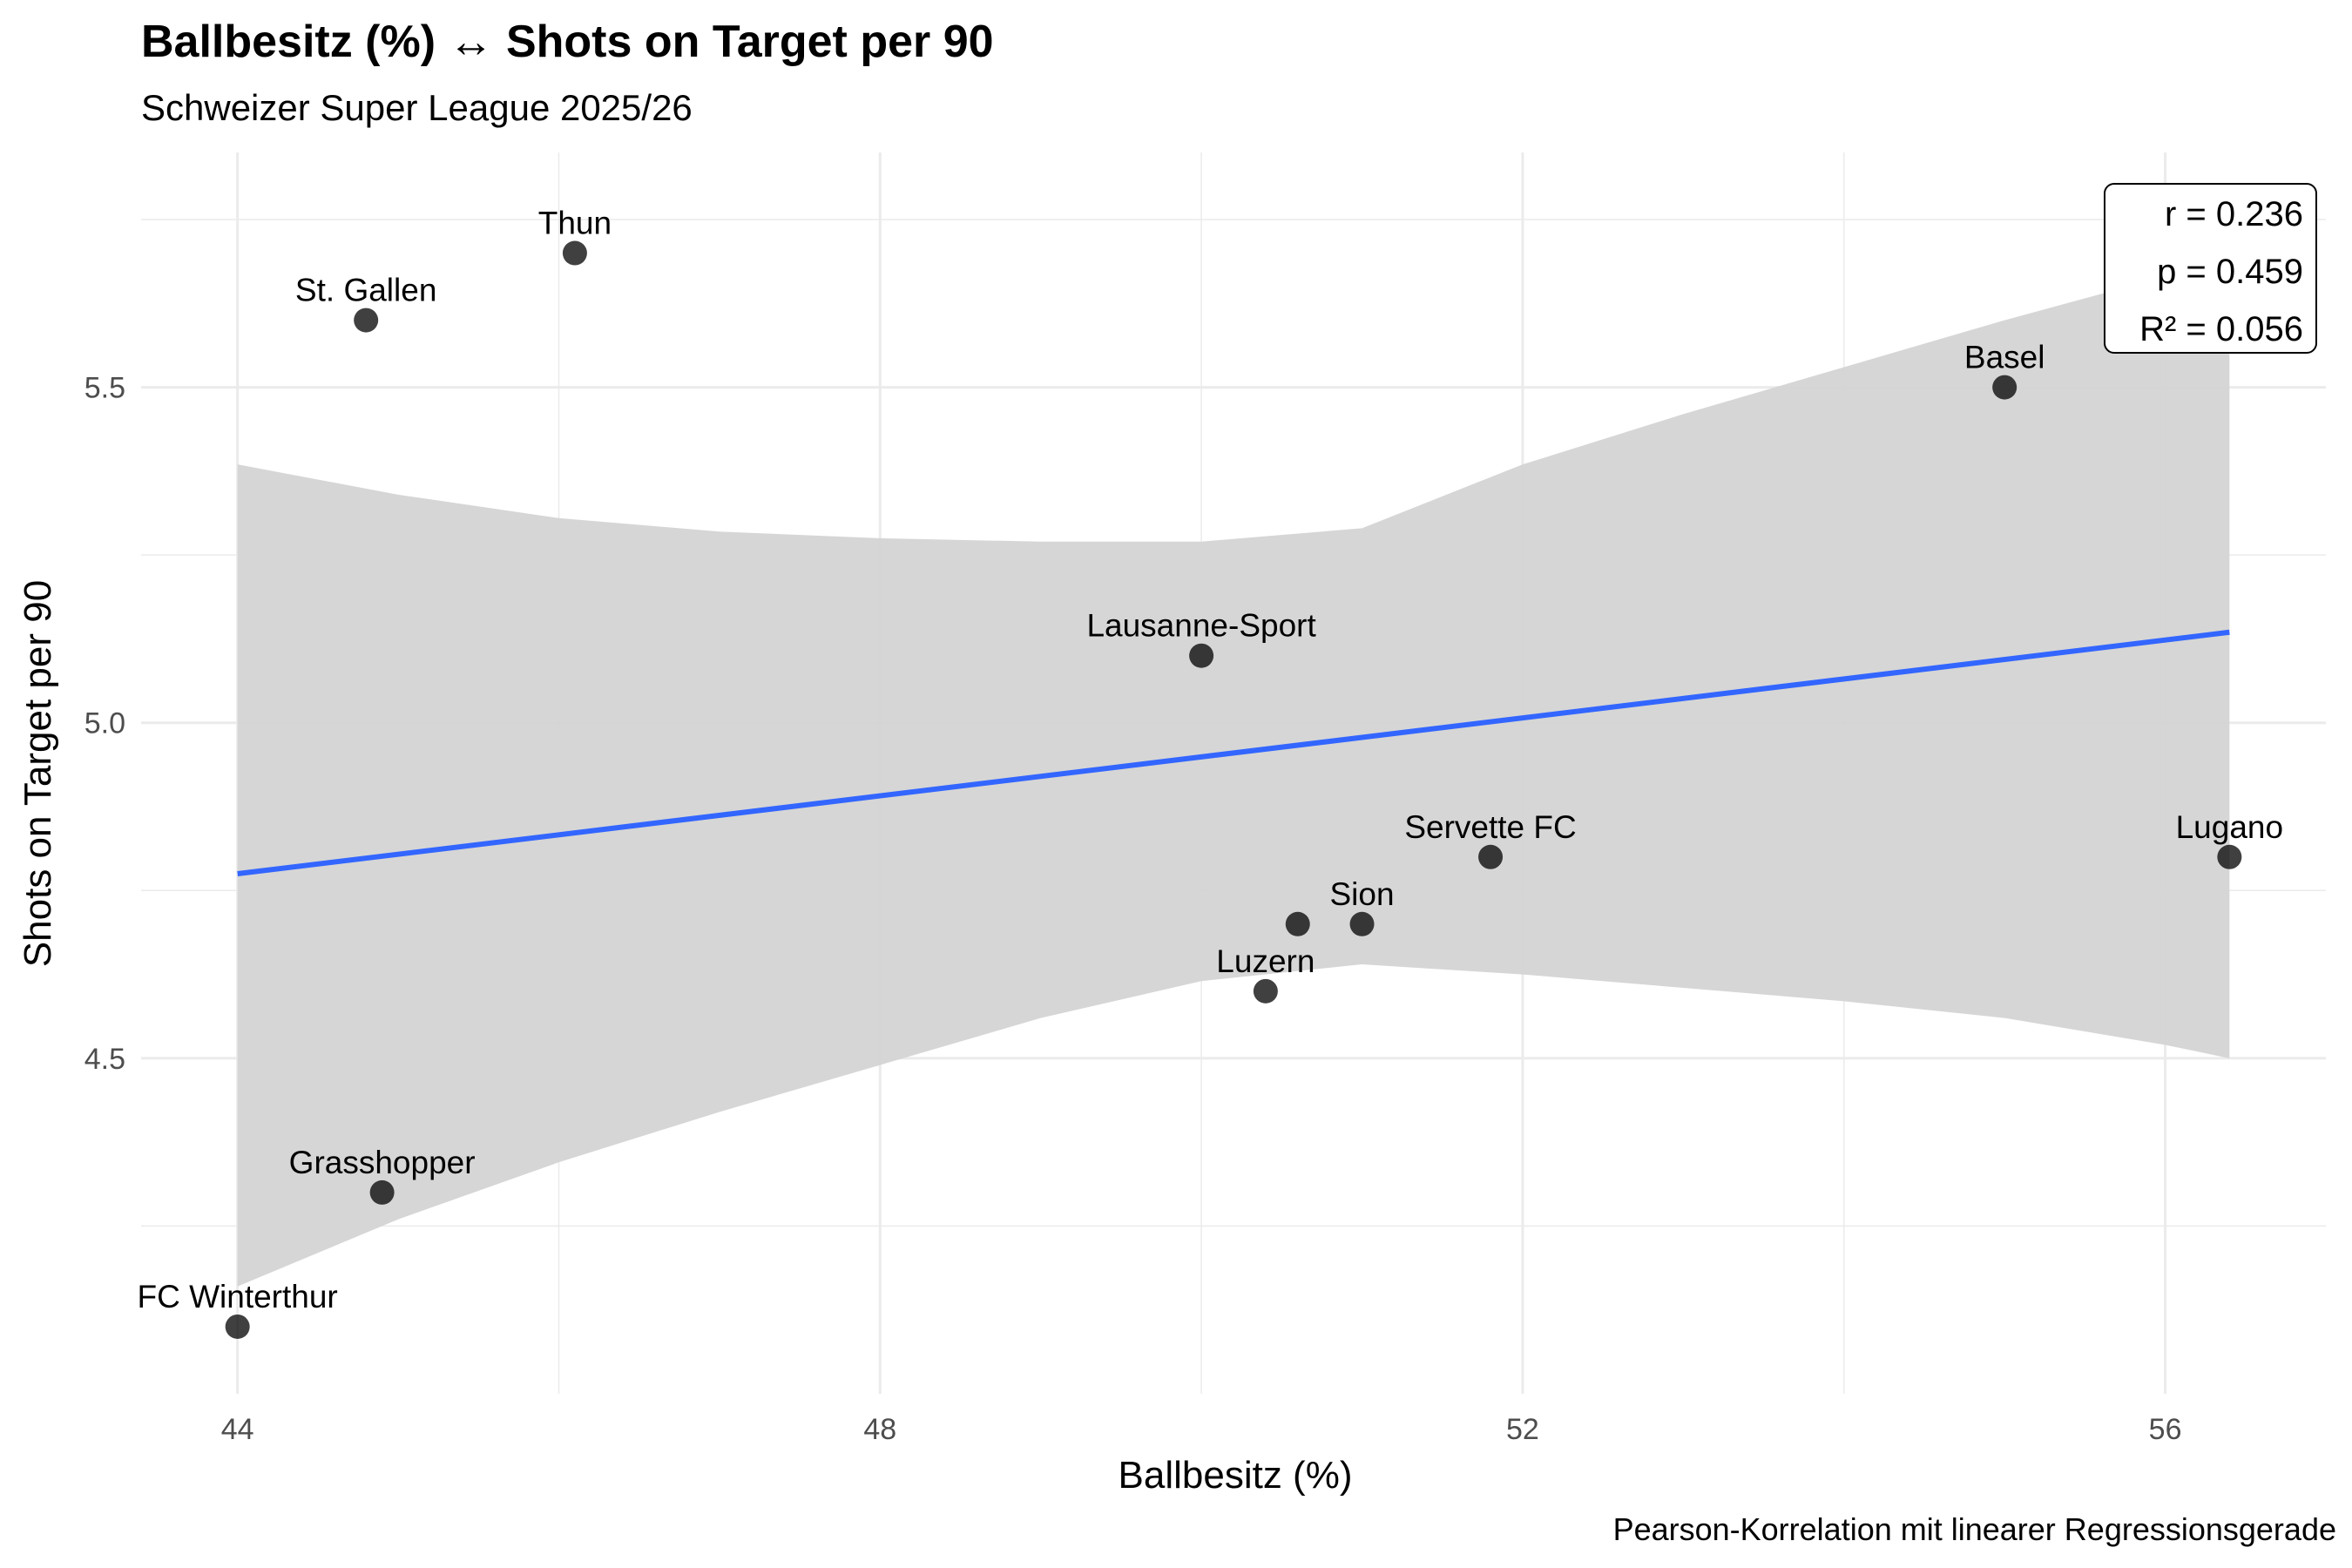 Image resolution: width=2352 pixels, height=1568 pixels. Describe the element at coordinates (2221, 329) in the screenshot. I see `stat-r2: R² = 0.056` at that location.